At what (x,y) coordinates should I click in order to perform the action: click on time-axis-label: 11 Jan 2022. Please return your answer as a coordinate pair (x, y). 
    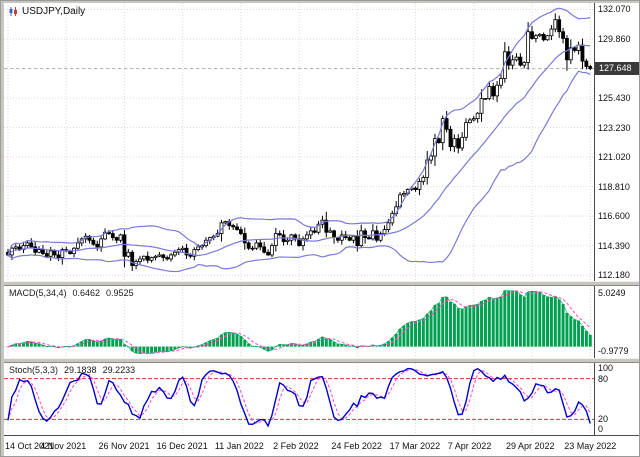
    Looking at the image, I should click on (239, 446).